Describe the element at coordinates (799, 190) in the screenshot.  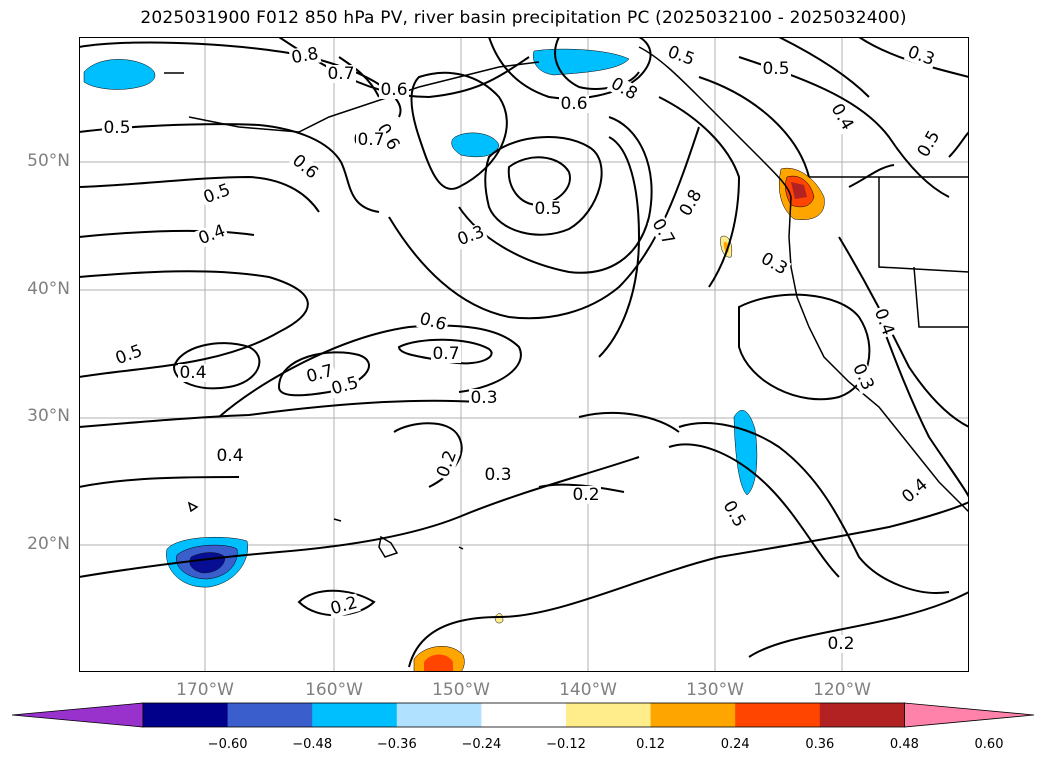
I see `shade-positive-pnw-peak` at that location.